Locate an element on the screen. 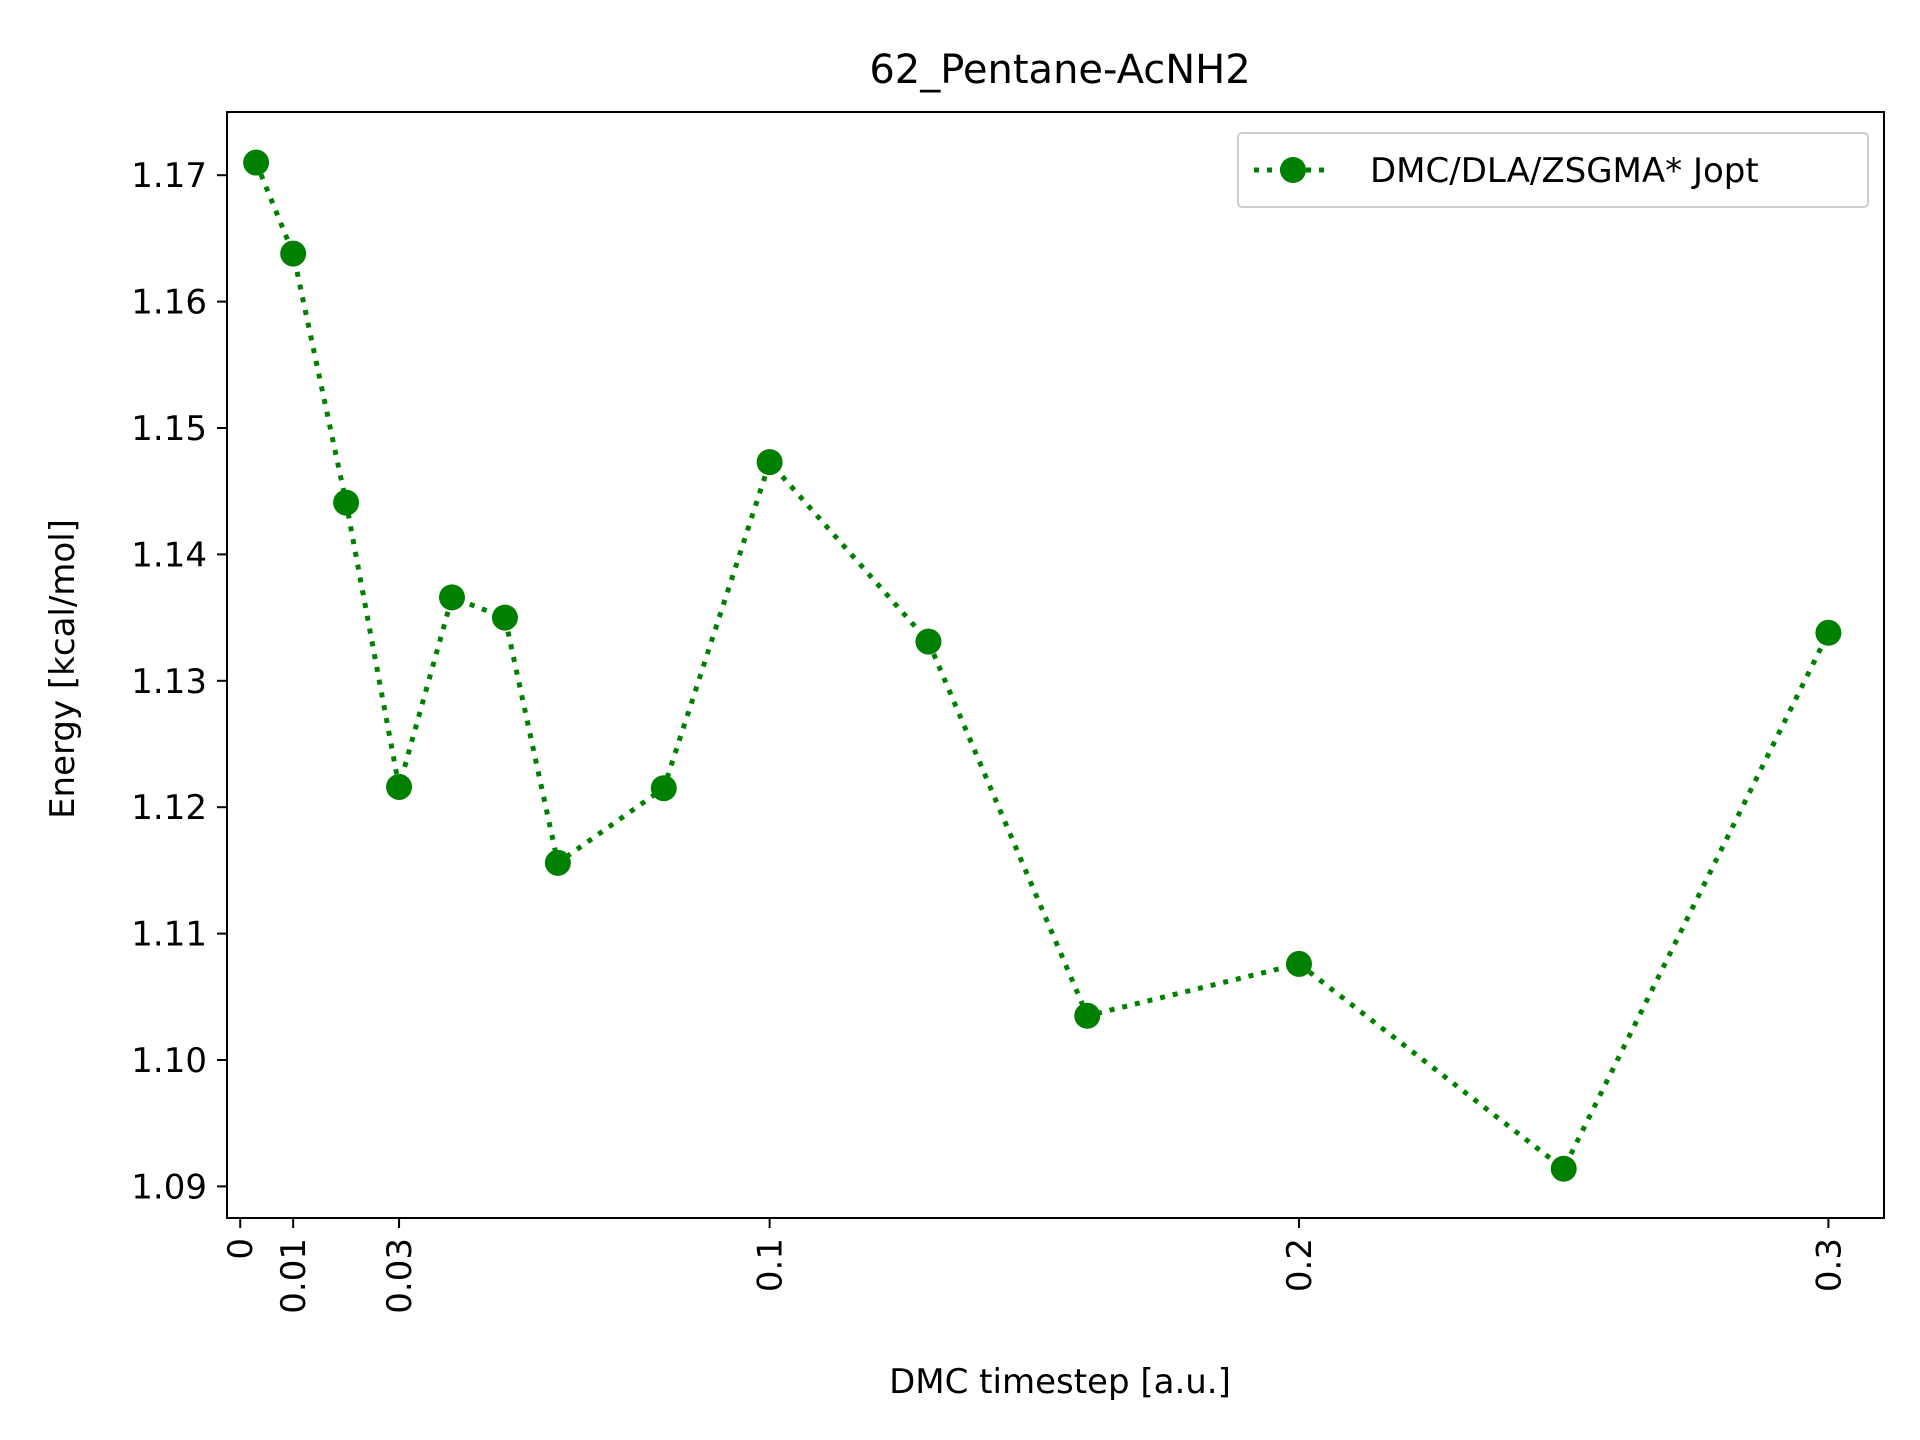 This screenshot has height=1440, width=1920. y-tick-label: 1.12 is located at coordinates (169, 808).